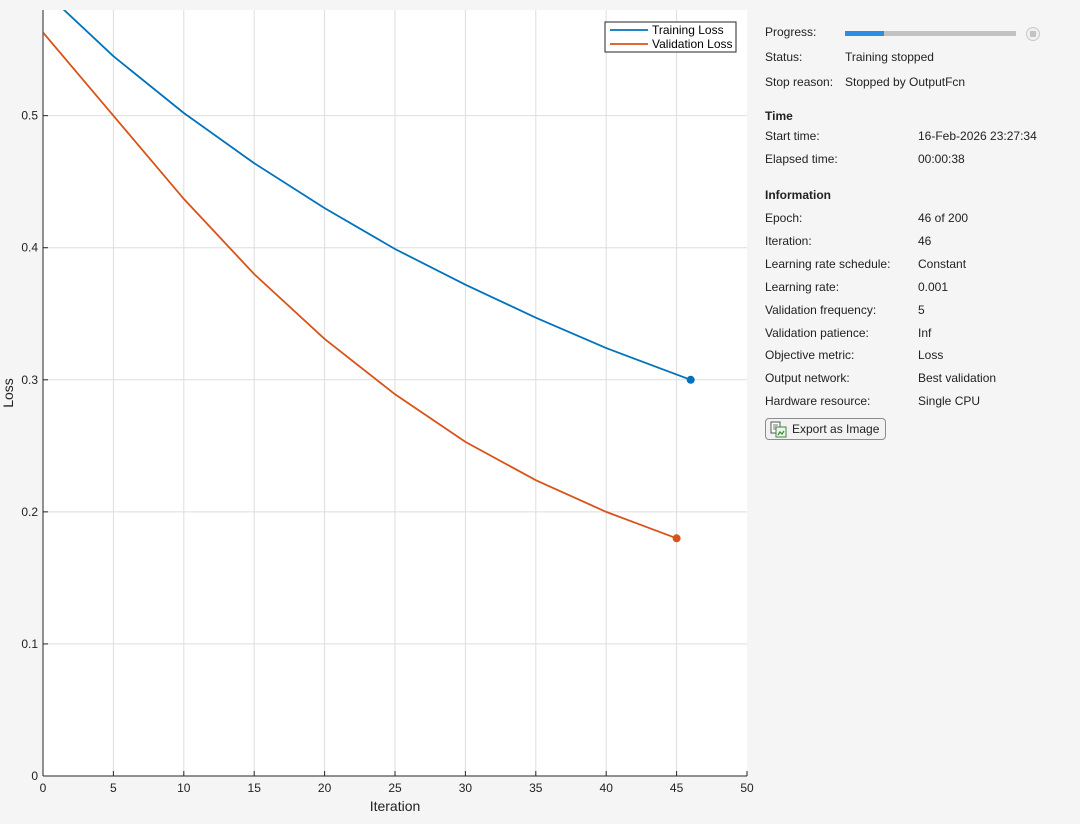 The image size is (1080, 824). Describe the element at coordinates (930, 33) in the screenshot. I see `progress-bar` at that location.